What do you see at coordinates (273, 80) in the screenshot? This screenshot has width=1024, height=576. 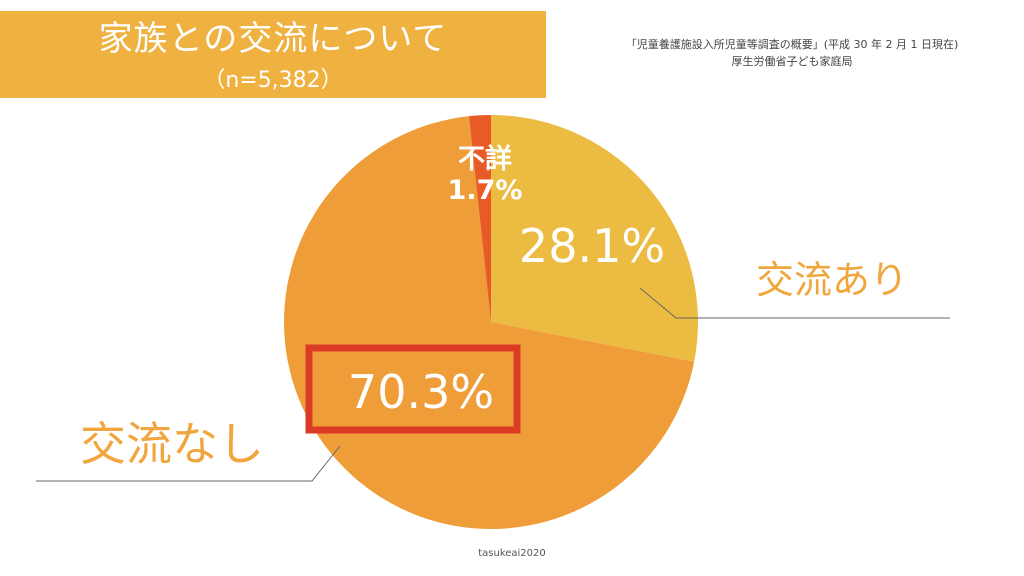 I see `chart-subtitle: （n=5,382）` at bounding box center [273, 80].